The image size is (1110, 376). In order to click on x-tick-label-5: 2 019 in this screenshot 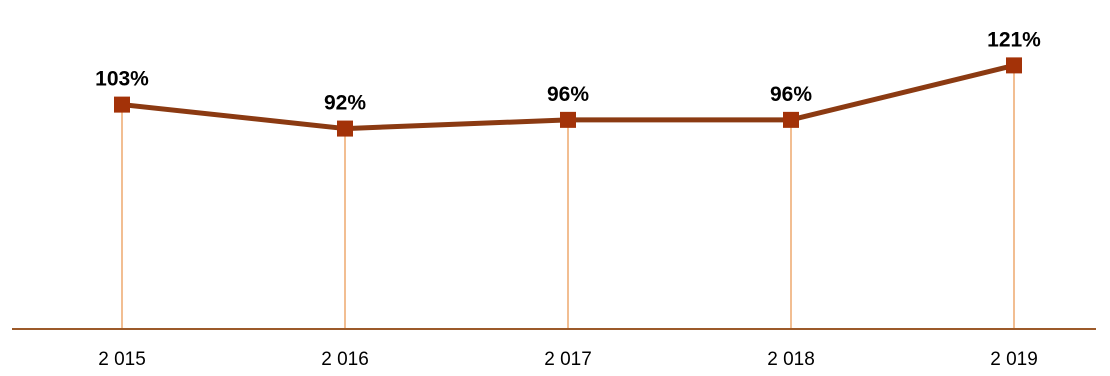, I will do `click(1014, 359)`.